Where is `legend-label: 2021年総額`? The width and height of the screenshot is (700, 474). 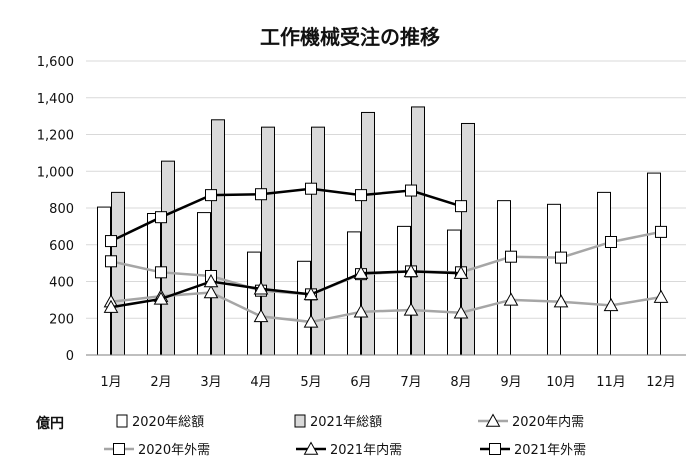
legend-label: 2021年総額 is located at coordinates (346, 422).